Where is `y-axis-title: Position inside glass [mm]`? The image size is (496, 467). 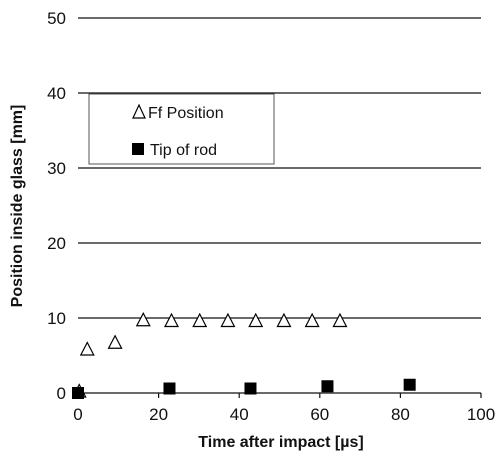 y-axis-title: Position inside glass [mm] is located at coordinates (17, 206).